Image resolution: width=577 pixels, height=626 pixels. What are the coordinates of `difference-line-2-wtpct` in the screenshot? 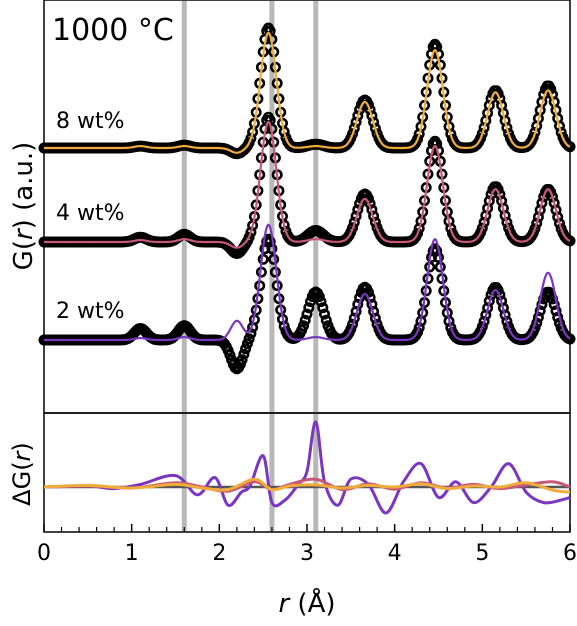 It's located at (307, 467).